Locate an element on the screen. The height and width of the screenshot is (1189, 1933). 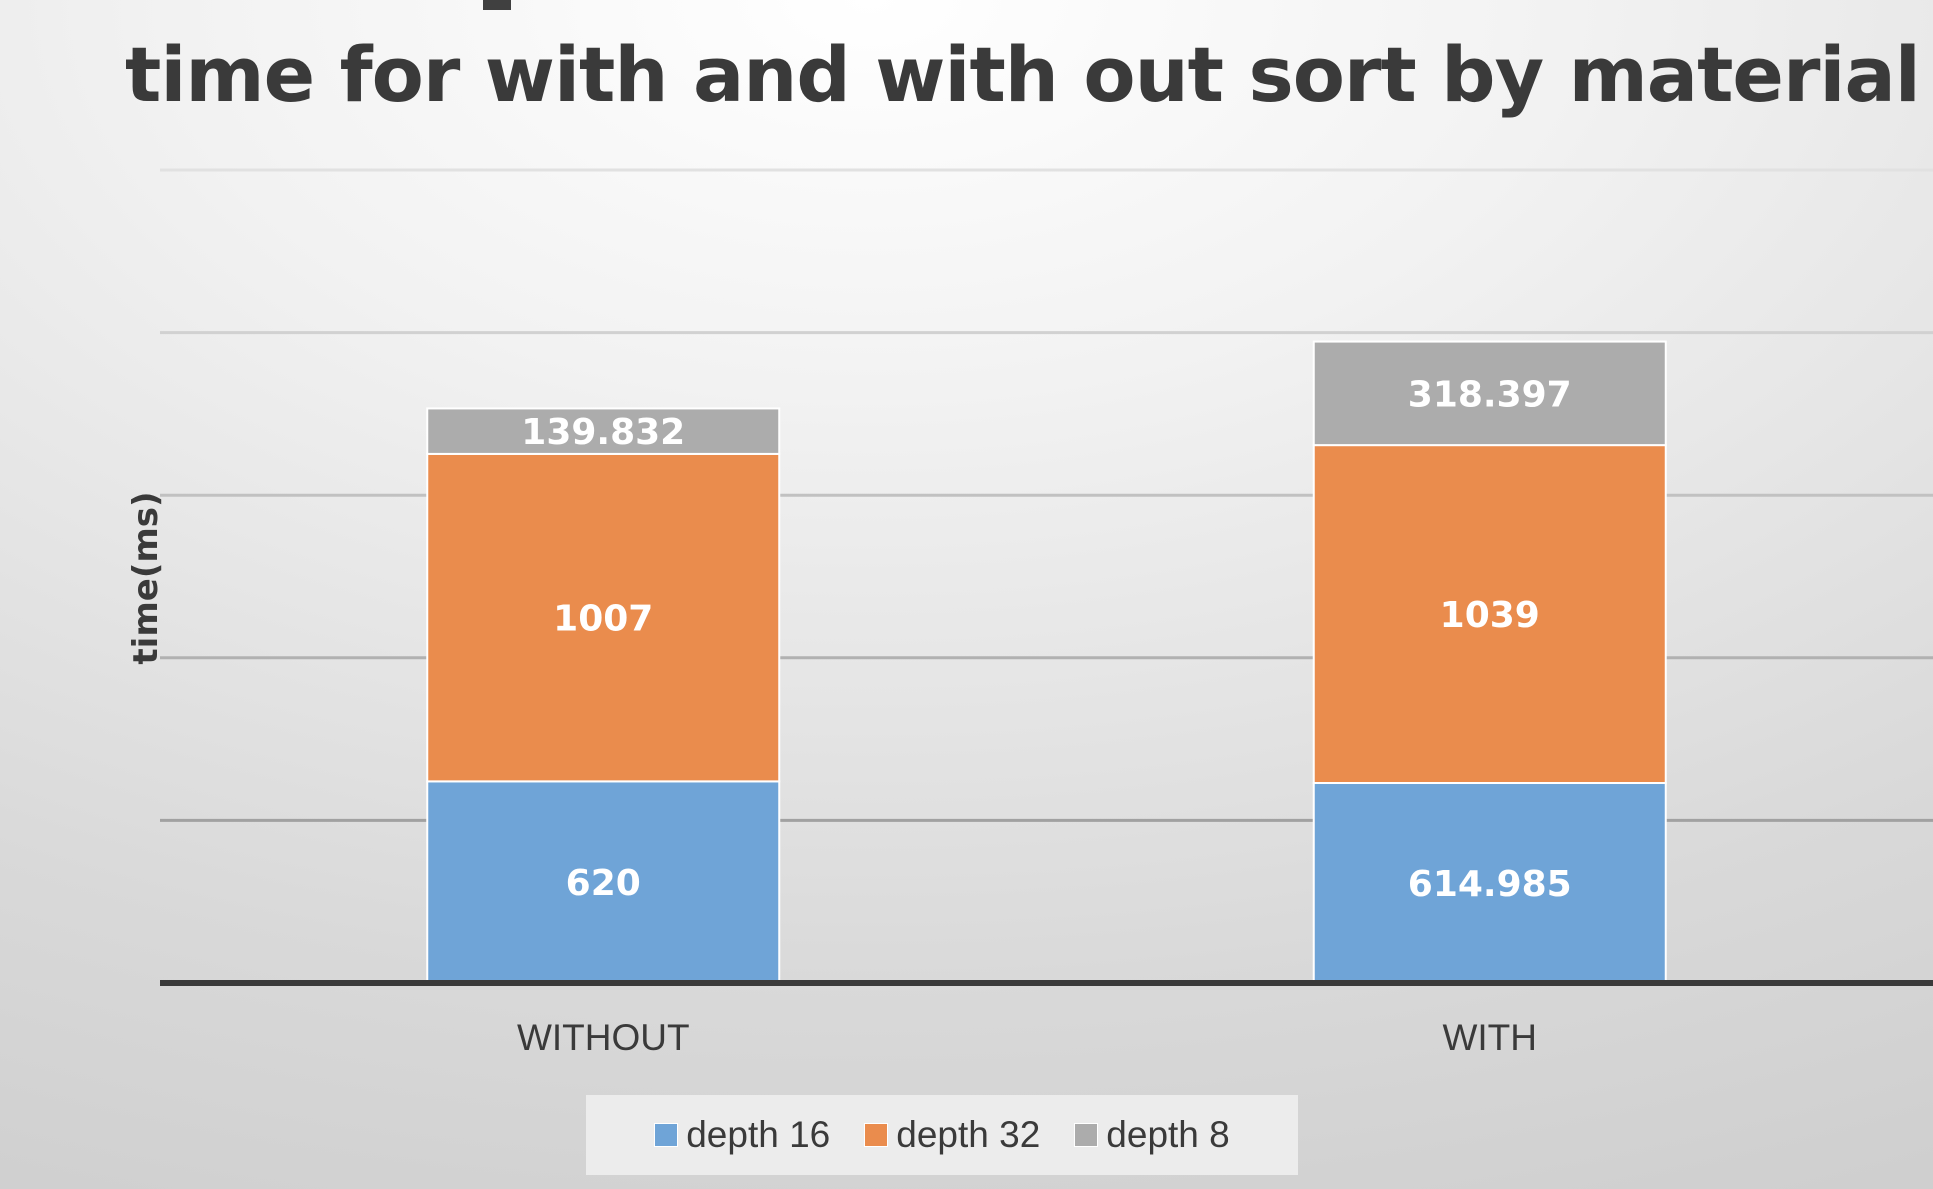
legend-item-depth-16: depth 16 is located at coordinates (742, 1135).